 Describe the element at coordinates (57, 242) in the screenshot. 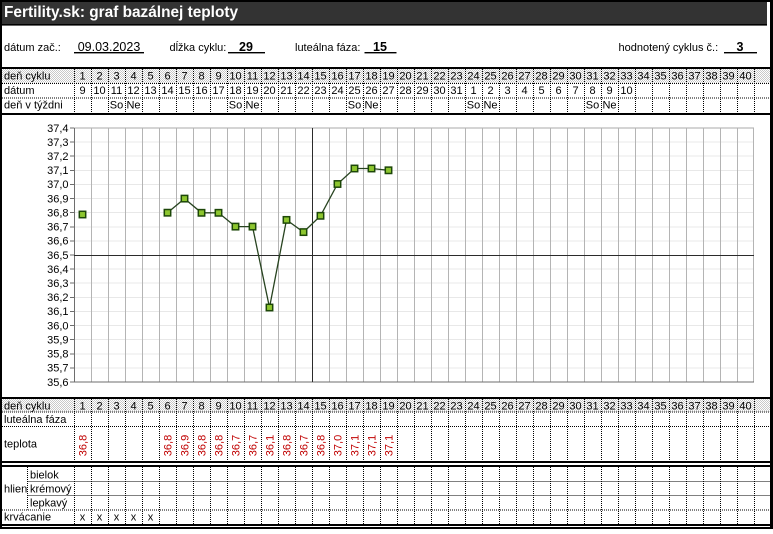

I see `svg-text: 36,6` at that location.